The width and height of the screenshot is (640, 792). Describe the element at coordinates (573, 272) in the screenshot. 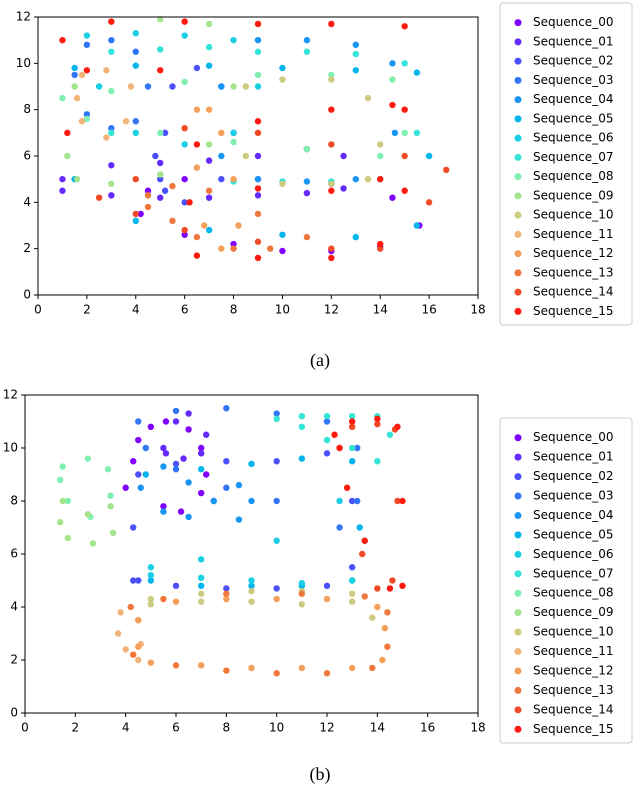

I see `legend-label: Sequence_13` at that location.